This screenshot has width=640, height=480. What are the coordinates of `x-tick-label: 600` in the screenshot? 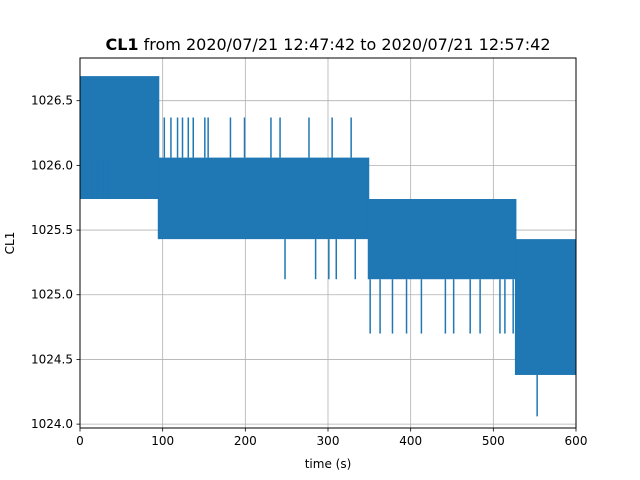 It's located at (576, 441).